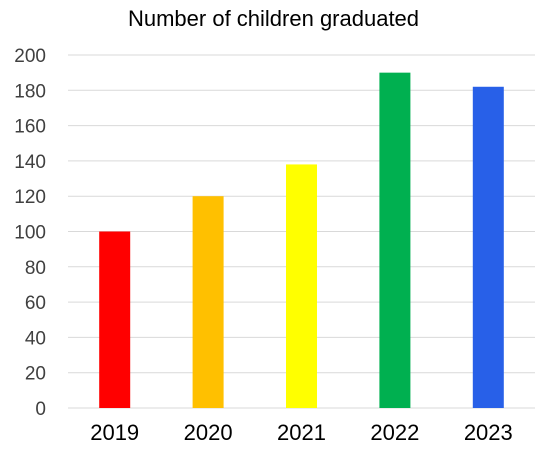 Image resolution: width=547 pixels, height=451 pixels. What do you see at coordinates (115, 319) in the screenshot?
I see `bar-2019` at bounding box center [115, 319].